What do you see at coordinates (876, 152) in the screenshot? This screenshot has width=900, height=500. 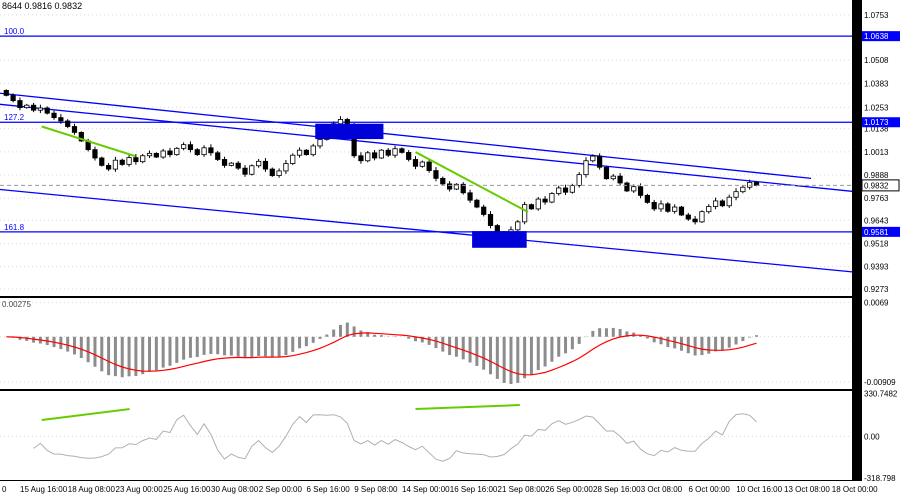 I see `price-axis-label: 1.0013` at bounding box center [876, 152].